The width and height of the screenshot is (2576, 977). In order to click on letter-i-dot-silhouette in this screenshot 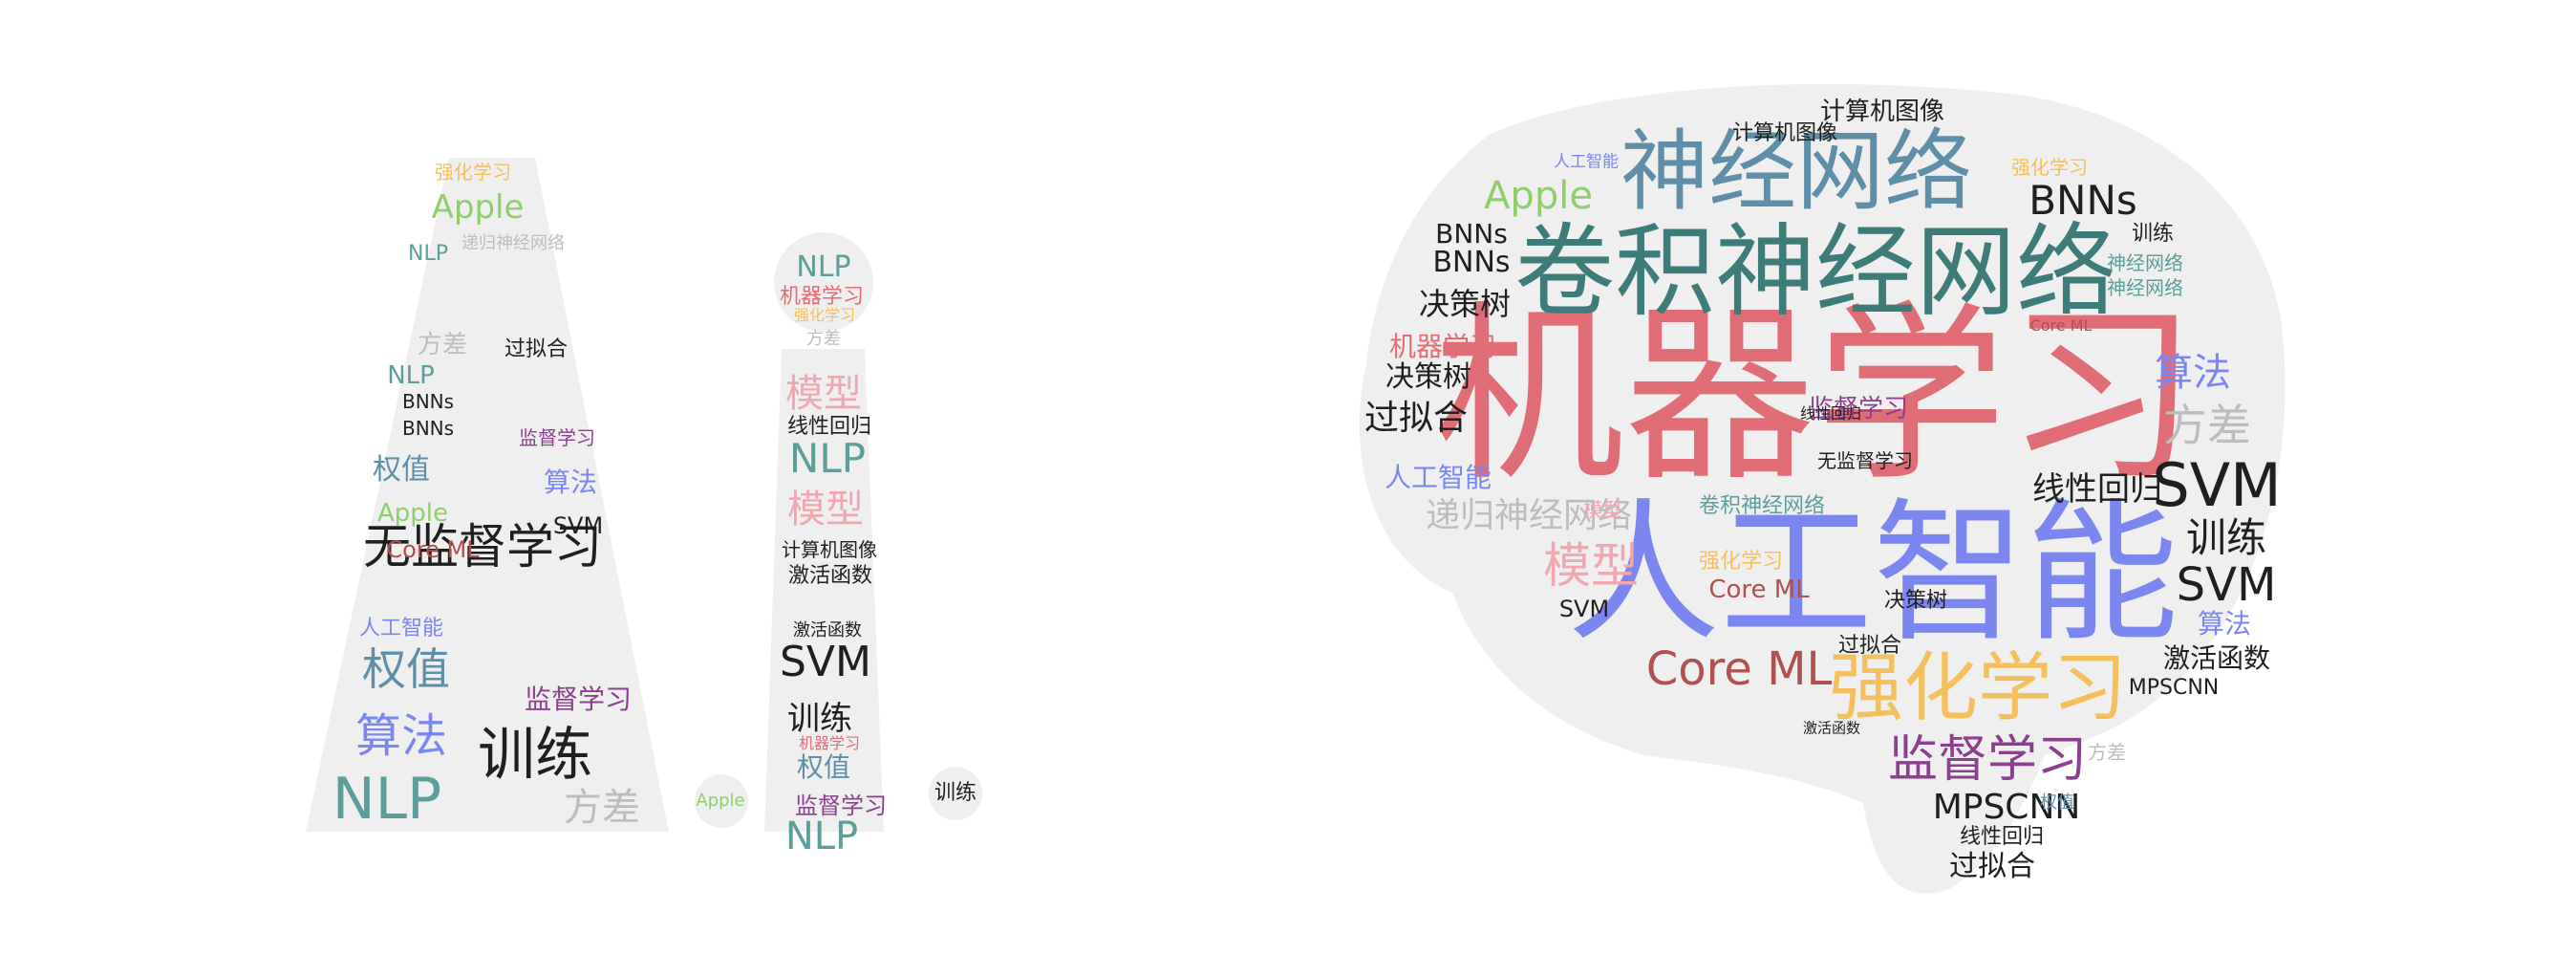, I will do `click(823, 282)`.